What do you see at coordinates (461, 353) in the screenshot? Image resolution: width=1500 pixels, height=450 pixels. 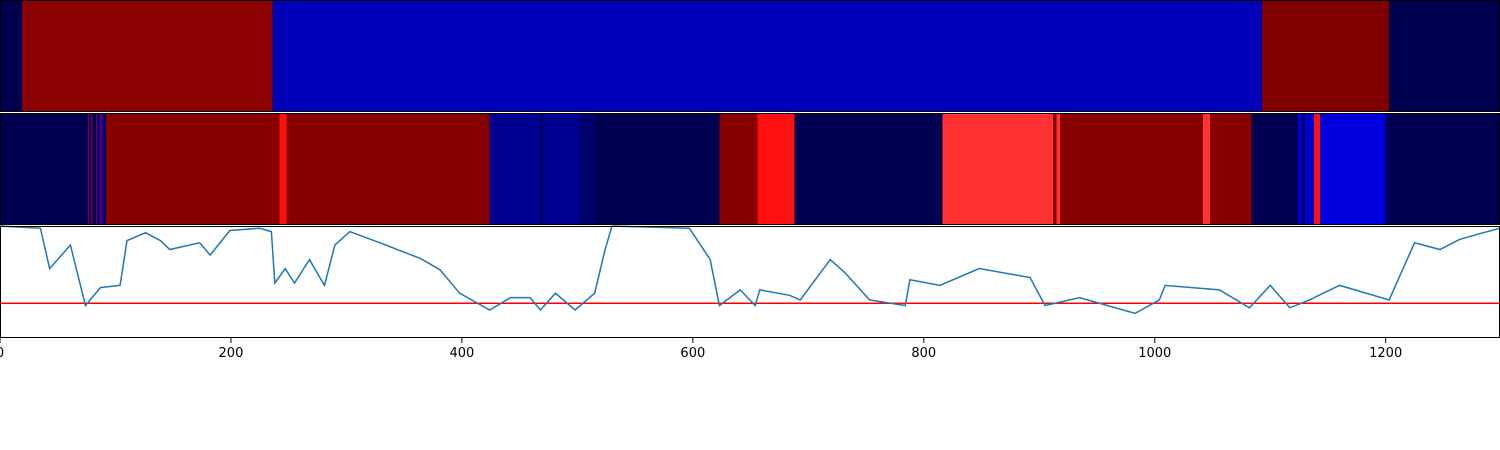 I see `x-tick-label: 400` at bounding box center [461, 353].